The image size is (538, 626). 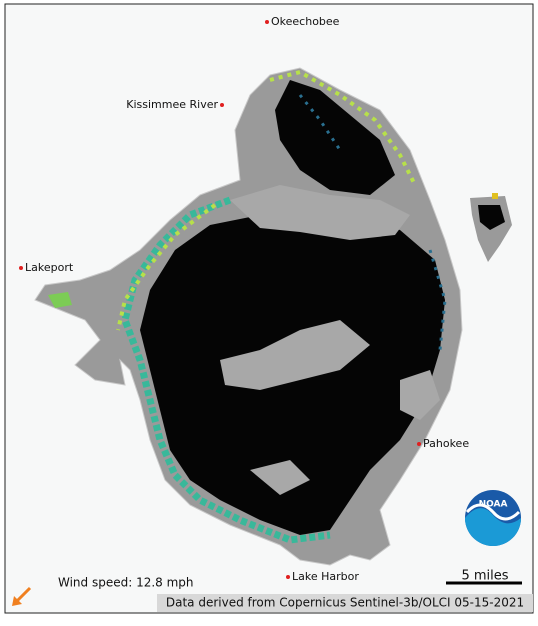 I want to click on logo-wave, so click(x=493, y=527).